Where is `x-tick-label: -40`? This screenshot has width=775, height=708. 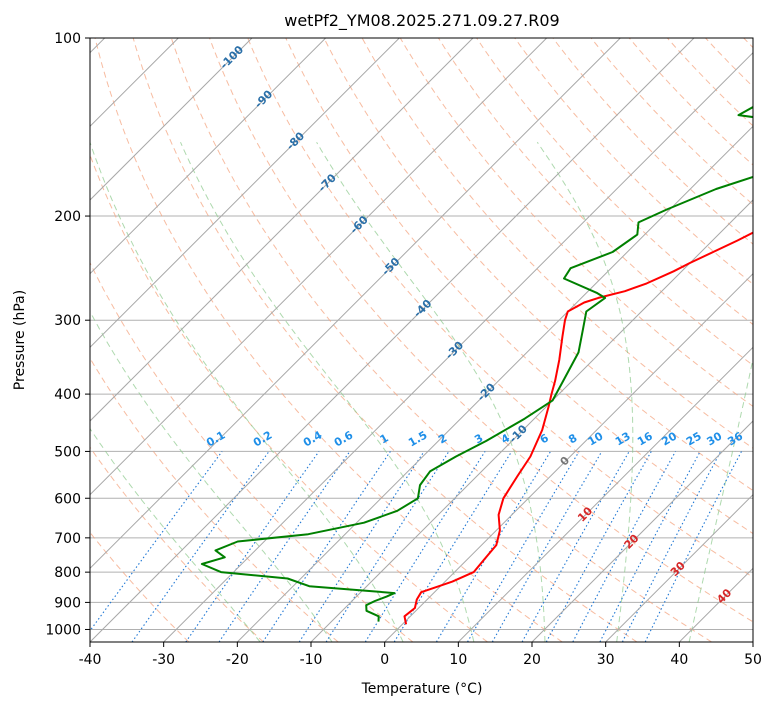 x-tick-label: -40 is located at coordinates (90, 660).